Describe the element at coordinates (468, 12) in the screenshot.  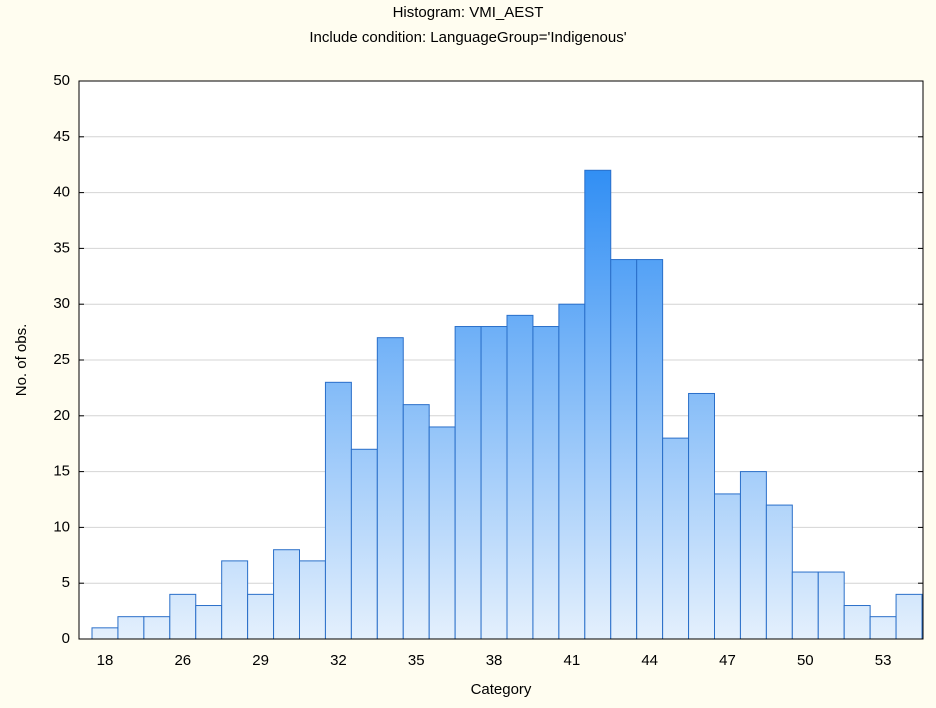
I see `chart-title: Histogram: VMI_AEST` at that location.